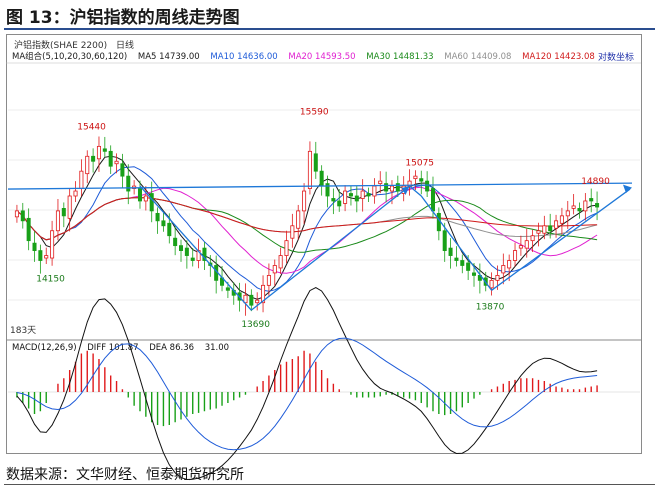  What do you see at coordinates (172, 348) in the screenshot?
I see `macd-dea-value: DEA 86.36` at bounding box center [172, 348].